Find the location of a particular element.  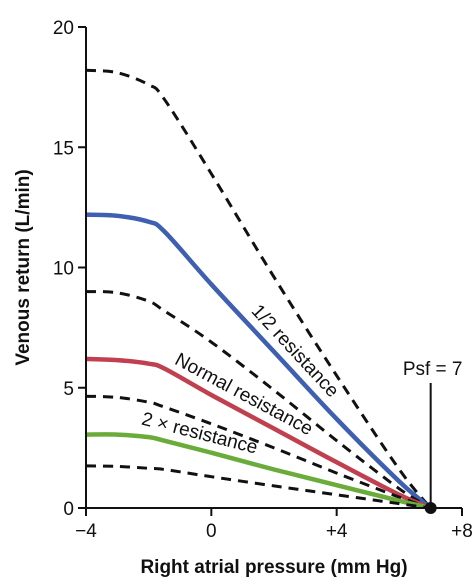

y-axis-title: Venous return (L/min) is located at coordinates (23, 267).